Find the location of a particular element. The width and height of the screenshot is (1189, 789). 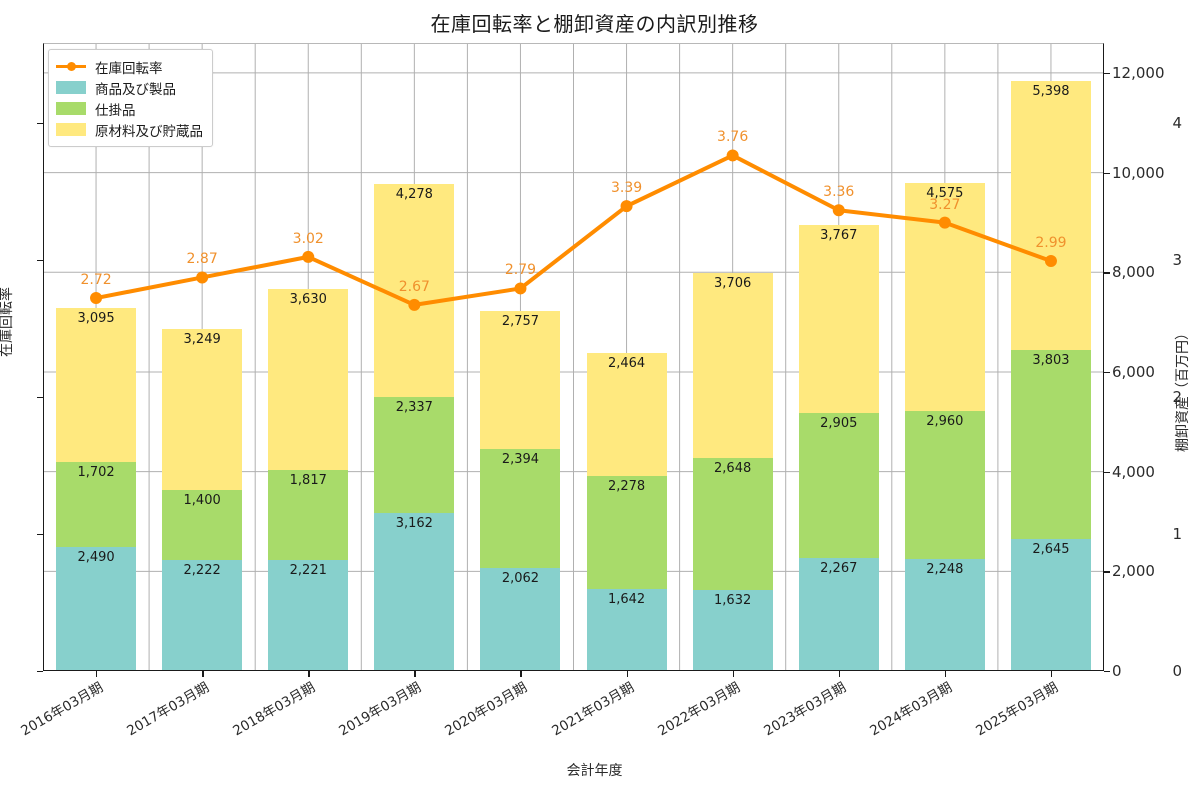

chart-title: 在庫回転率と棚卸資産の内訳別推移 is located at coordinates (594, 24).